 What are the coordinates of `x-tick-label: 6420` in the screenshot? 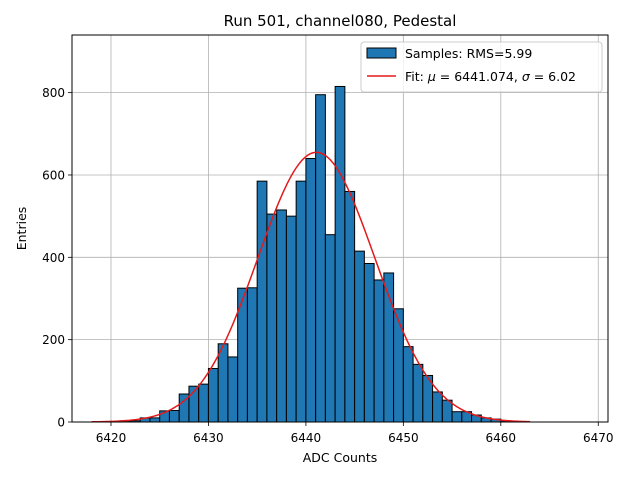 It's located at (111, 438).